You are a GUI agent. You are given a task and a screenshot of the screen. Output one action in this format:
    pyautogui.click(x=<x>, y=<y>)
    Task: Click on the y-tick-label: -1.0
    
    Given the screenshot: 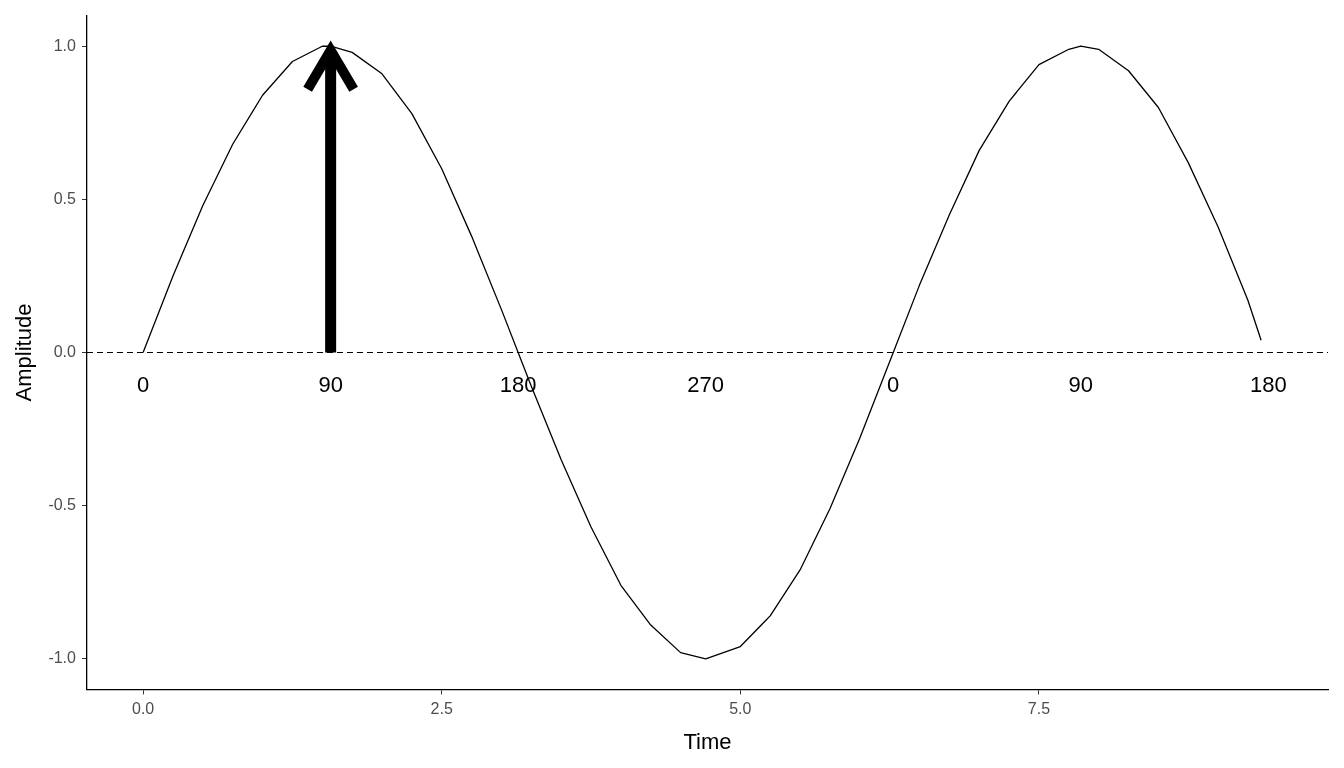 What is the action you would take?
    pyautogui.click(x=62, y=658)
    